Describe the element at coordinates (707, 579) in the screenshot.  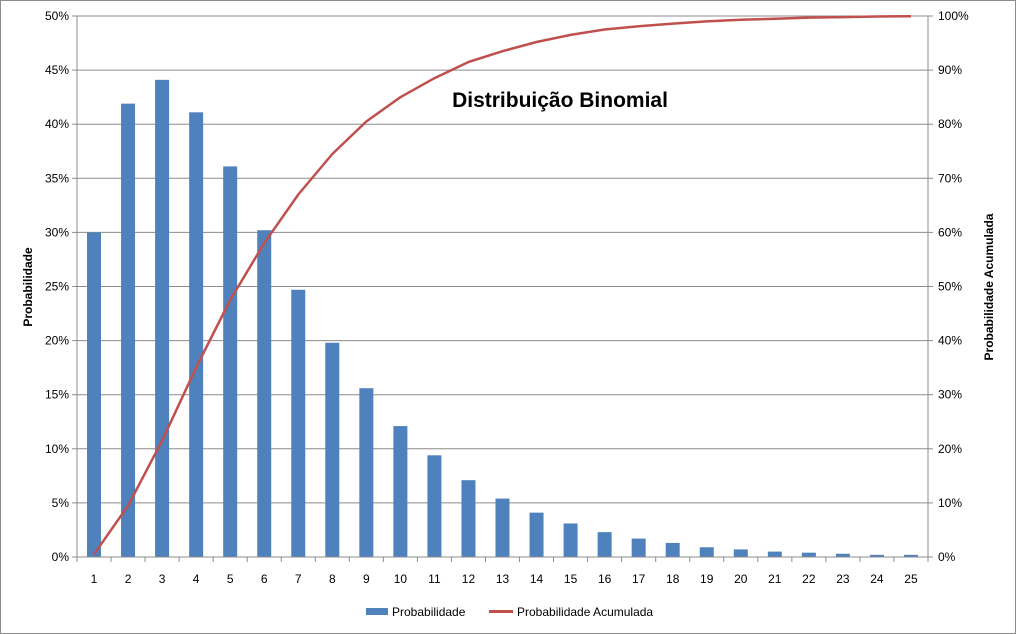
I see `x-tick-label: 19` at that location.